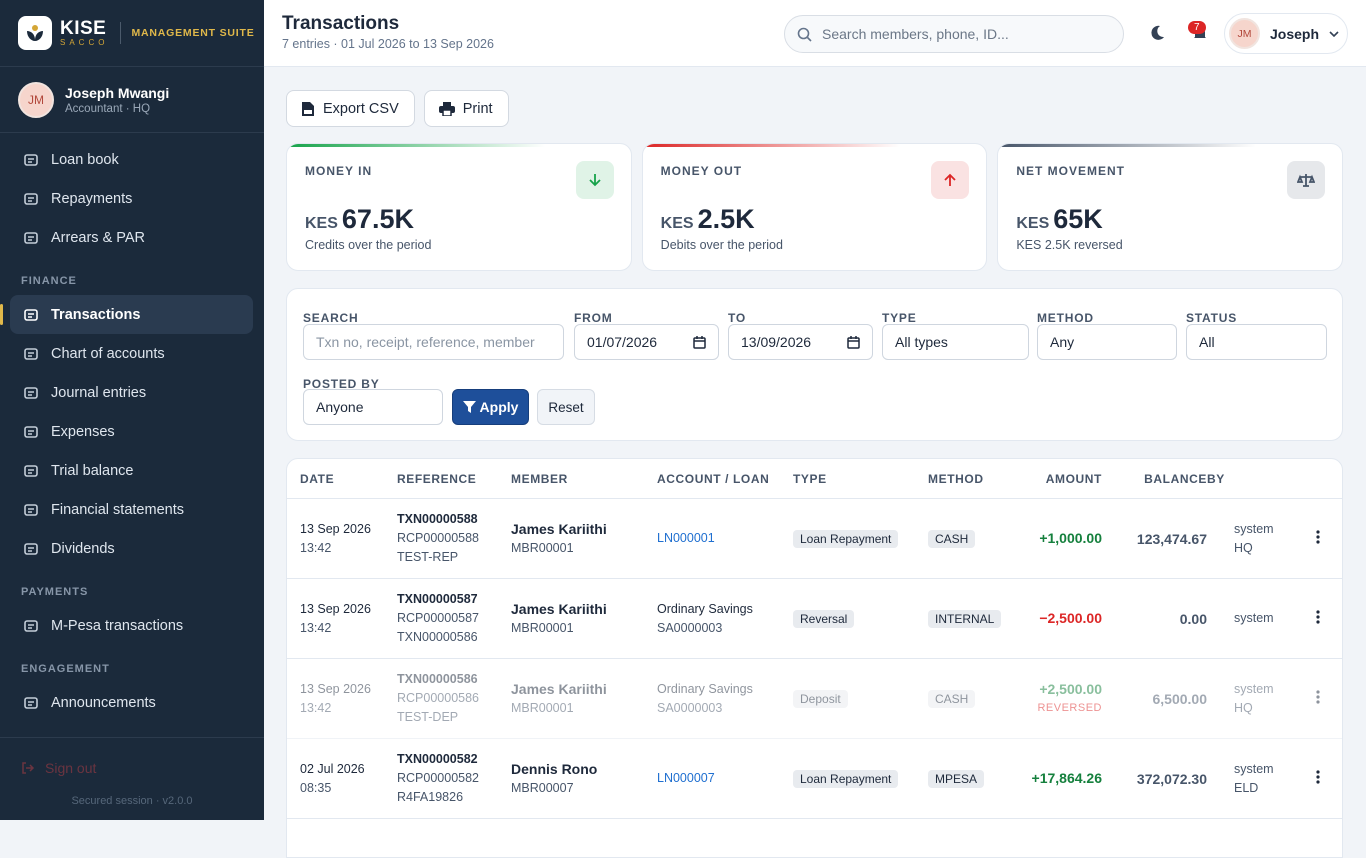  Describe the element at coordinates (725, 538) in the screenshot. I see `account-cell: LN000001` at that location.